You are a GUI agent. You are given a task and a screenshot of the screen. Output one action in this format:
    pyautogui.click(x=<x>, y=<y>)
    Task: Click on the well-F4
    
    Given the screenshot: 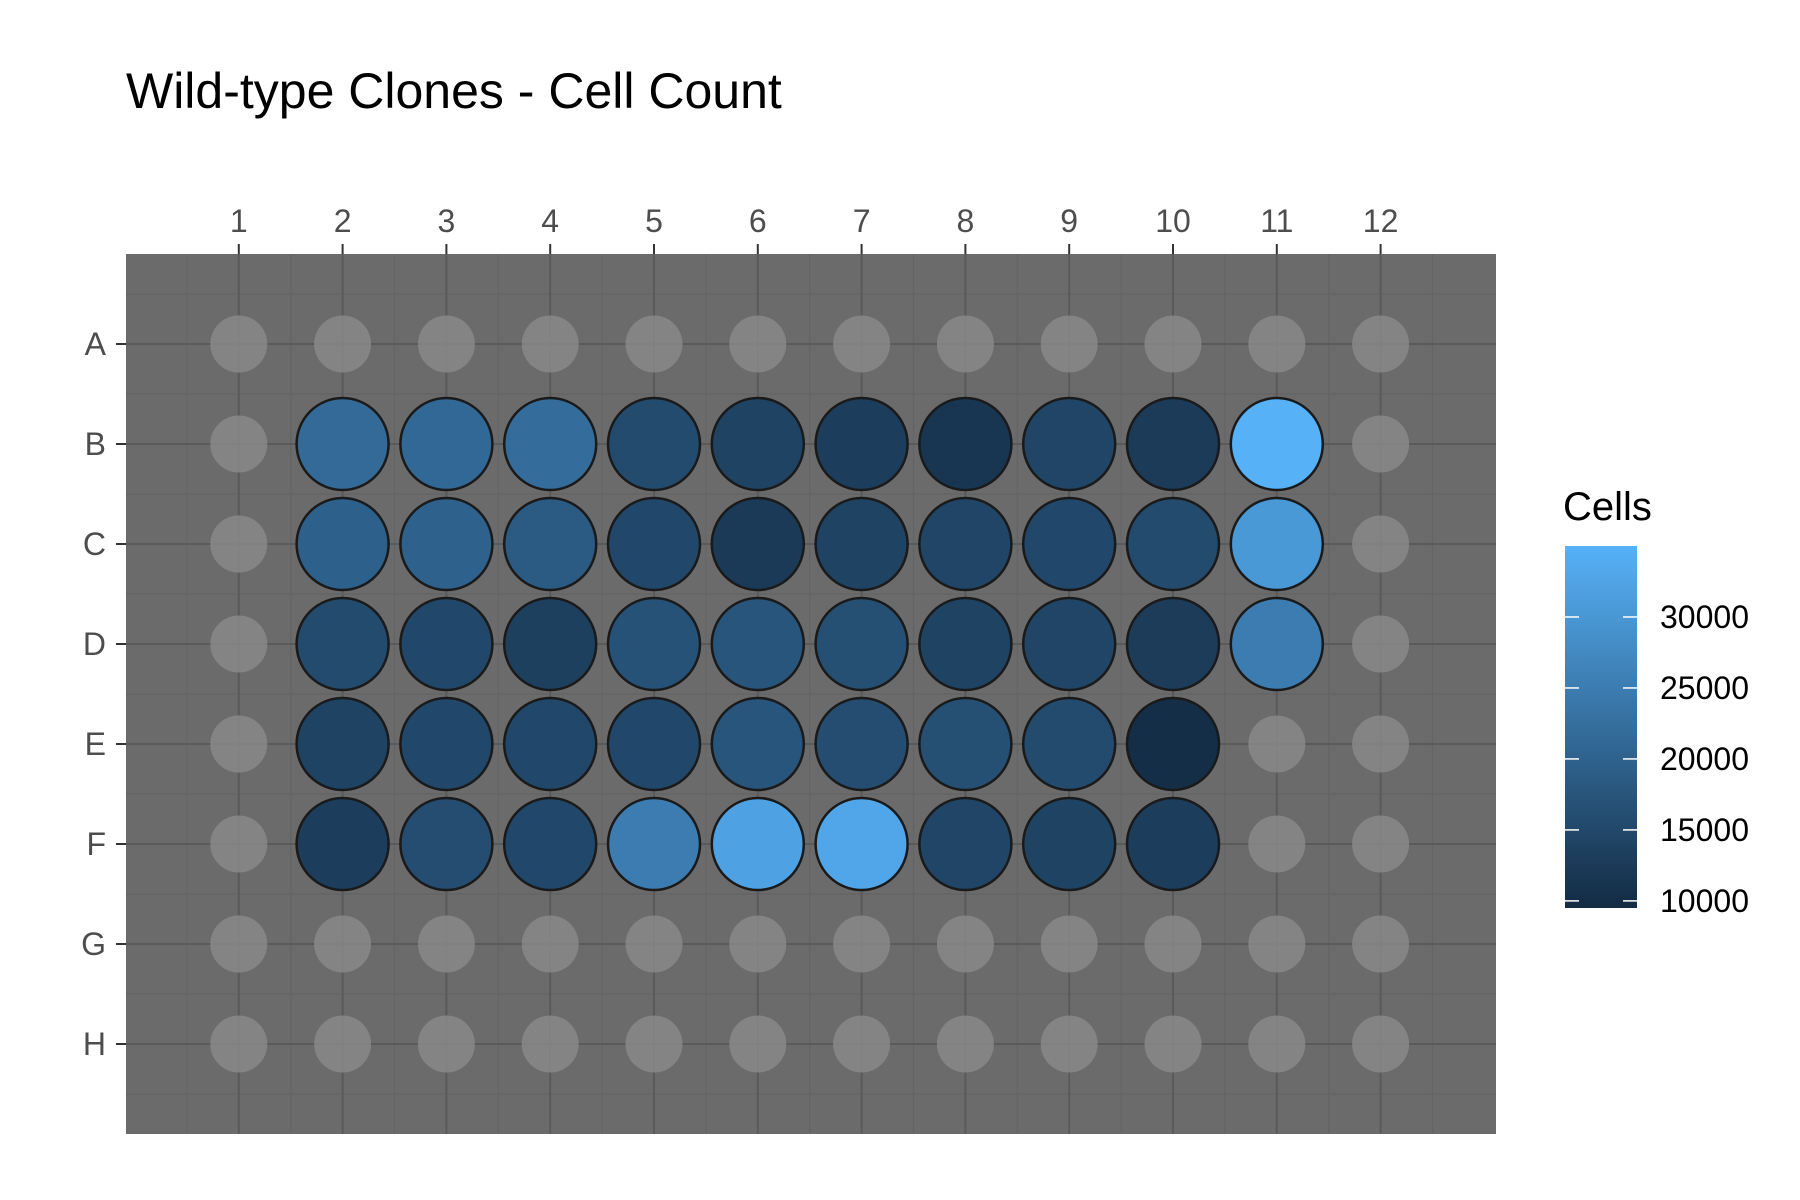 What is the action you would take?
    pyautogui.click(x=550, y=844)
    